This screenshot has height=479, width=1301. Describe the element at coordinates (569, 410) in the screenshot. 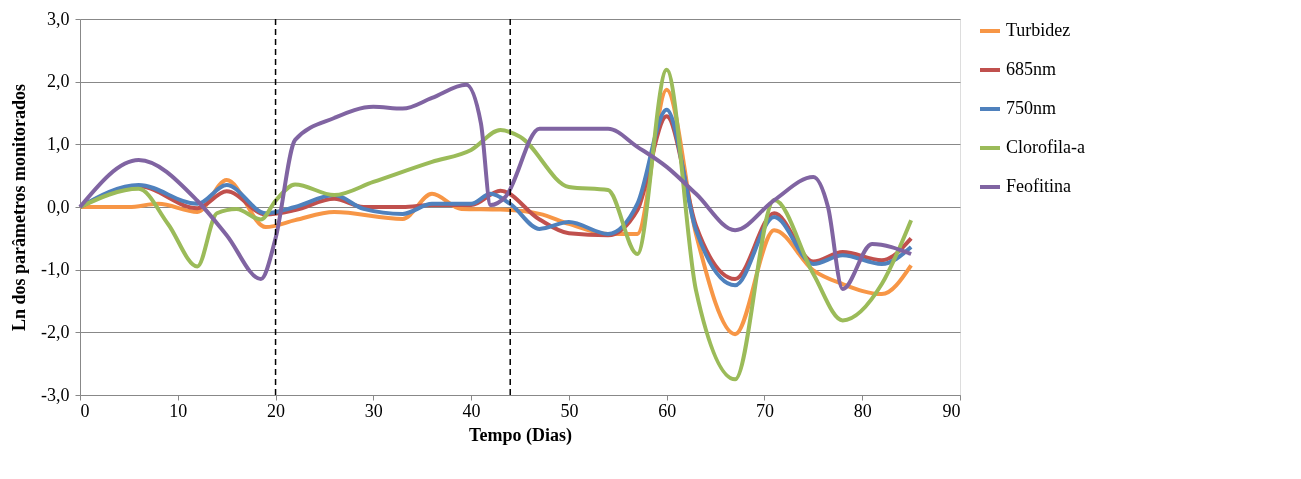

I see `x-tick-label: 50` at that location.